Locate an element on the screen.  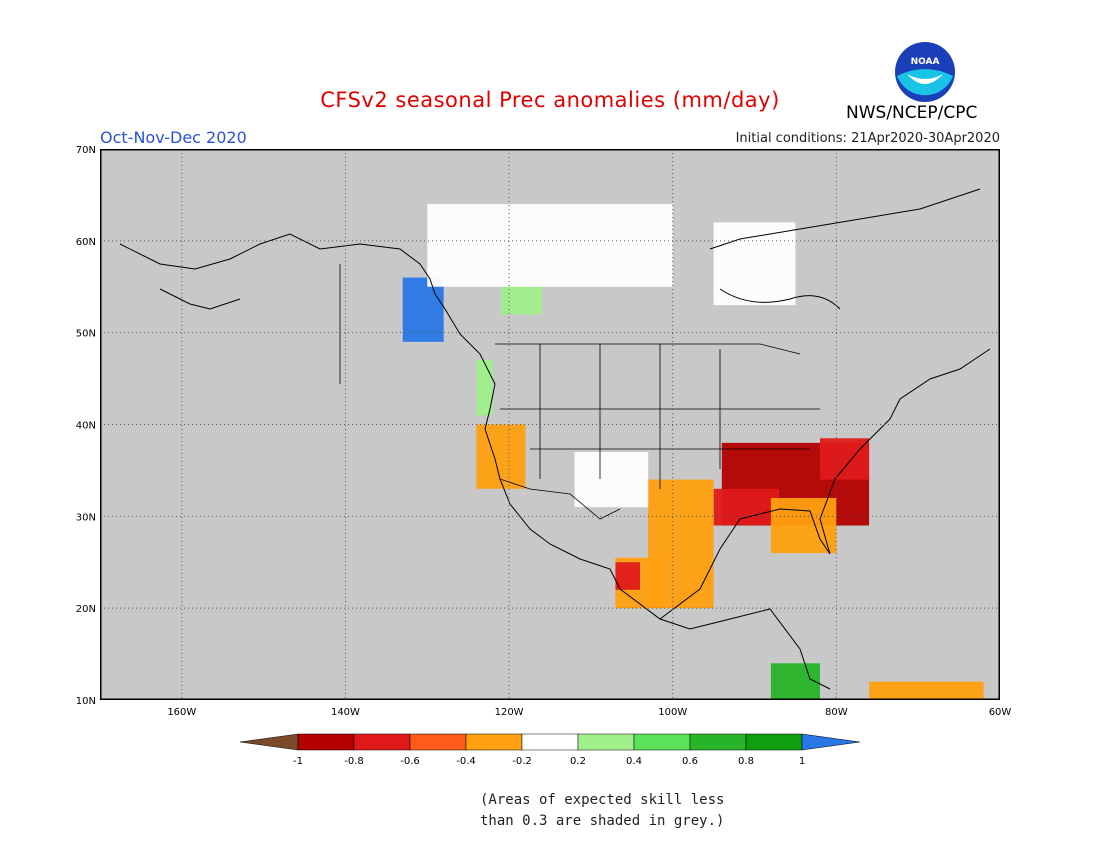
skill-note-line2: than 0.3 are shaded in grey.) is located at coordinates (602, 821).